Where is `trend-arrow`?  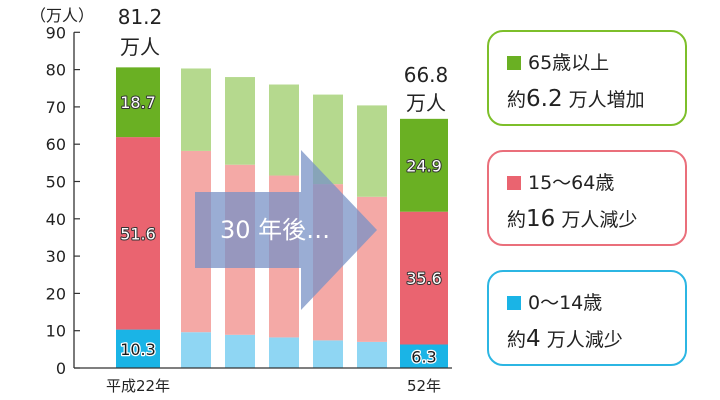 trend-arrow is located at coordinates (286, 230).